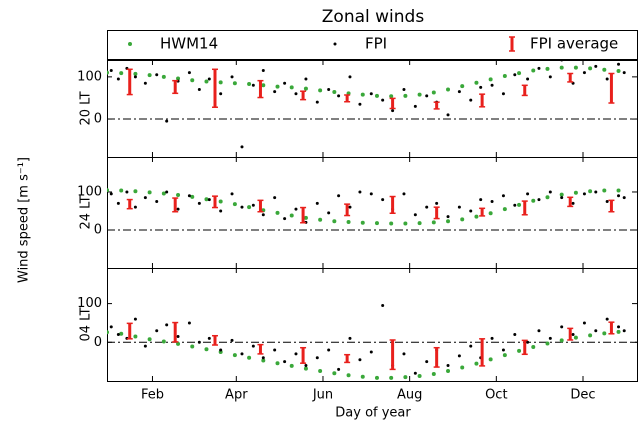  I want to click on x-tick-label: Dec, so click(582, 395).